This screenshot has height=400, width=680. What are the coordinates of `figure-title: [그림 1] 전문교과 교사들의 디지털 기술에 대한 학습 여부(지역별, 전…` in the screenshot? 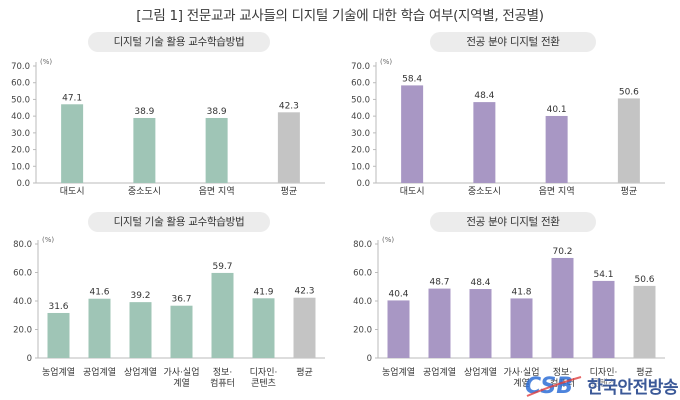 It's located at (340, 16).